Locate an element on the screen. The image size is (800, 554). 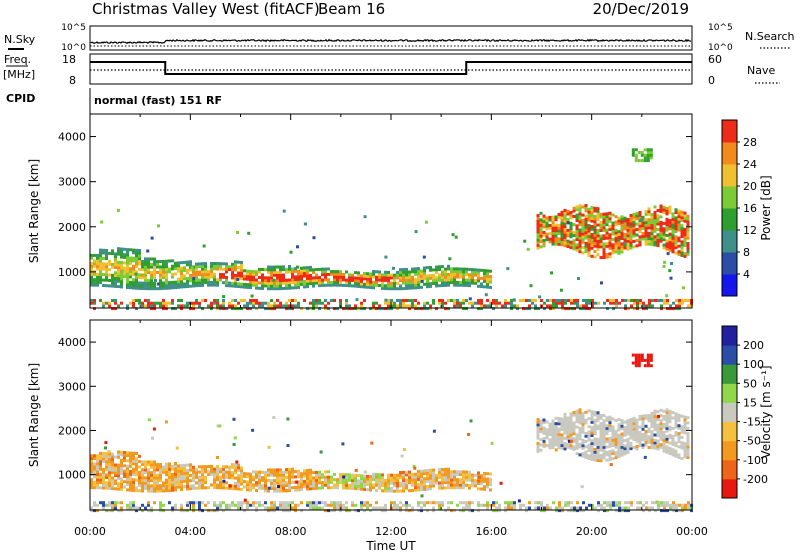
label-nsky: N.Sky is located at coordinates (20, 39).